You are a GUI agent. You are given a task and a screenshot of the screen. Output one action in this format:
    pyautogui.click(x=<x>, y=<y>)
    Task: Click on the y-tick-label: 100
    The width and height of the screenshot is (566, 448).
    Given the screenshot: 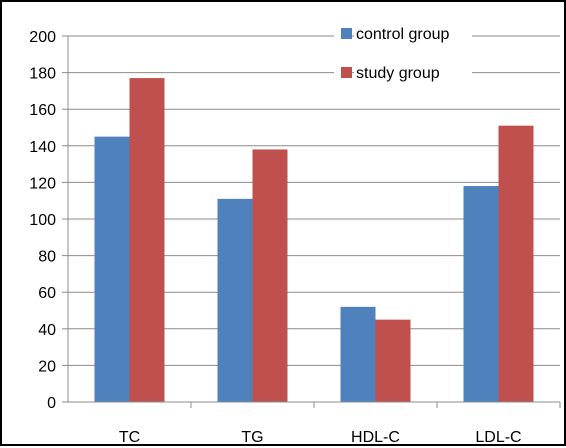 What is the action you would take?
    pyautogui.click(x=42, y=220)
    